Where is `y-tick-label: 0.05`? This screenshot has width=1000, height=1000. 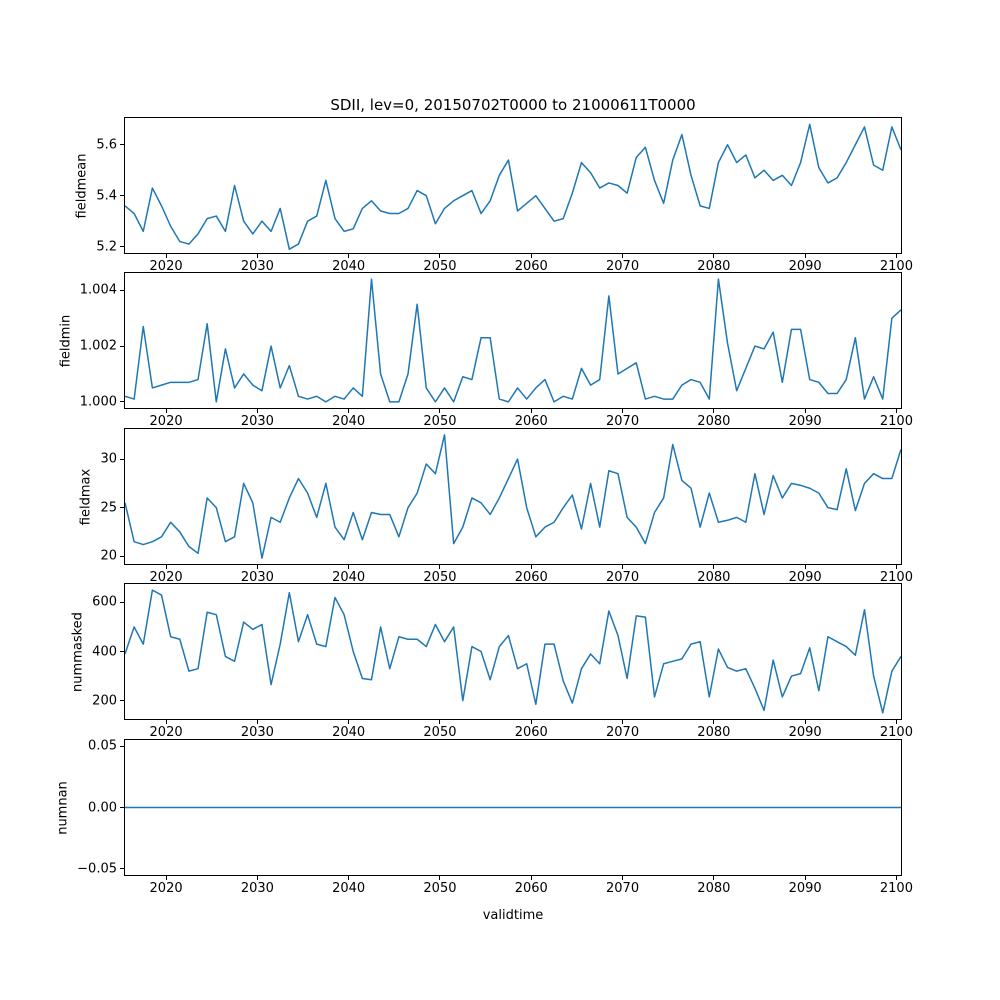
y-tick-label: 0.05 is located at coordinates (102, 746).